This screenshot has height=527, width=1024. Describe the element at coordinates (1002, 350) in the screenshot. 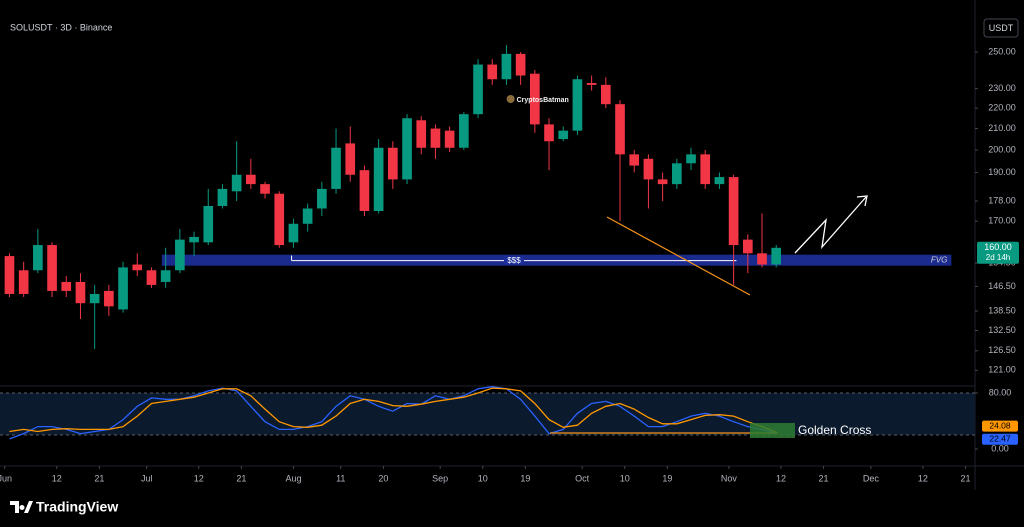

I see `y-tick-label: 126.50` at that location.